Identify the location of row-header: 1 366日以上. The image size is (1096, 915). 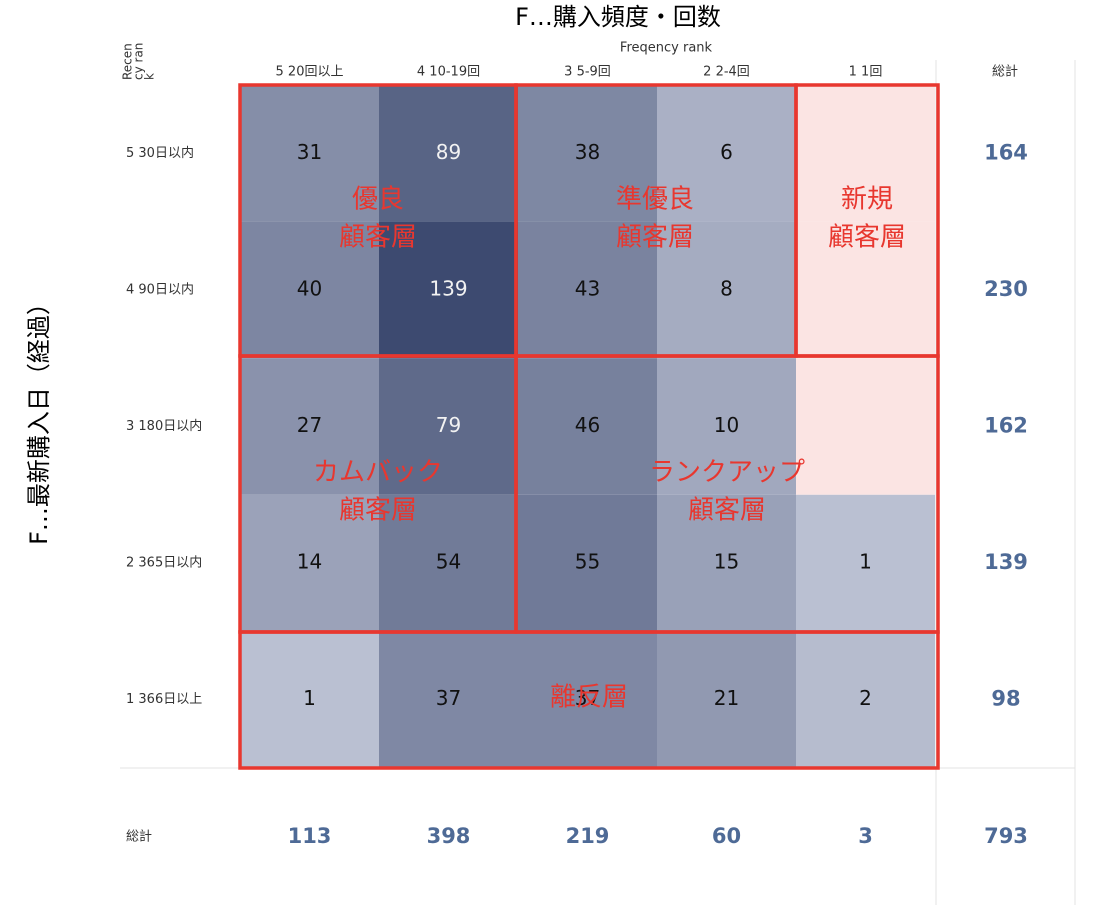
(164, 699).